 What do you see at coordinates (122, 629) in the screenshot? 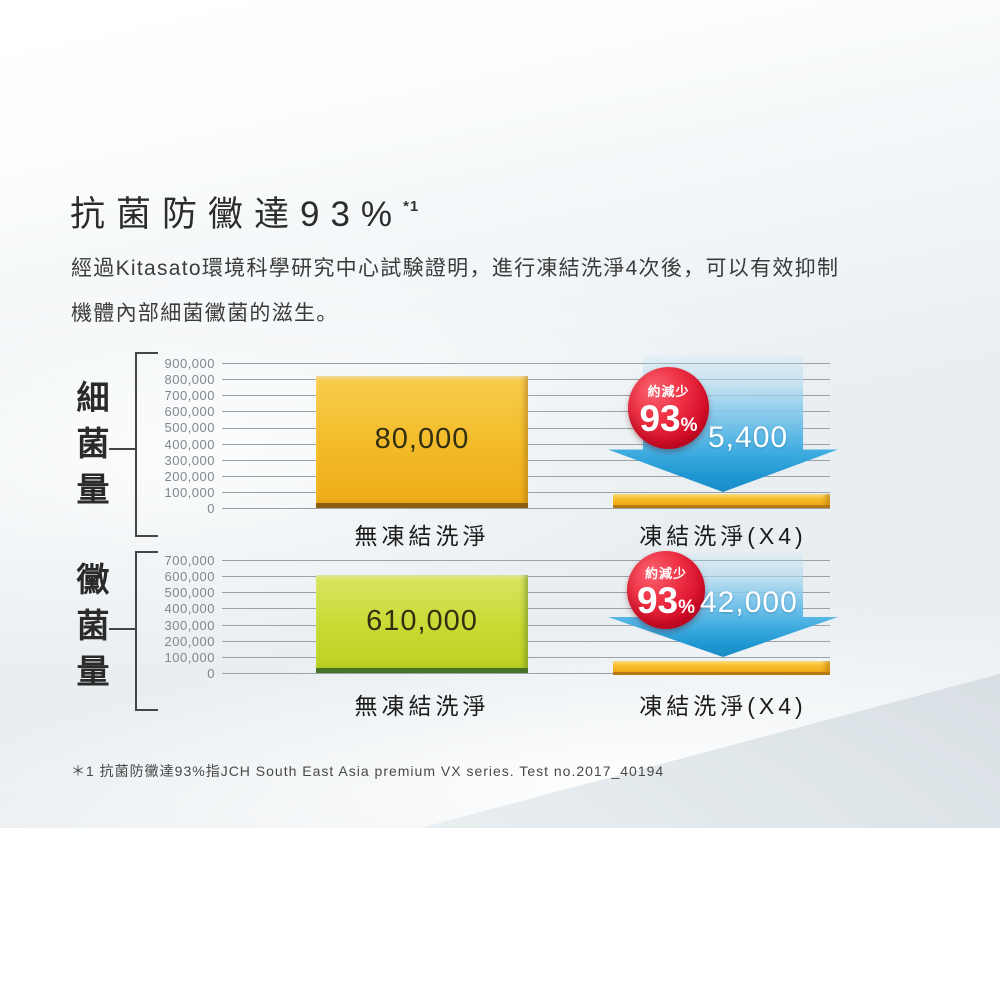
I see `axis-bracket-tick-mold` at bounding box center [122, 629].